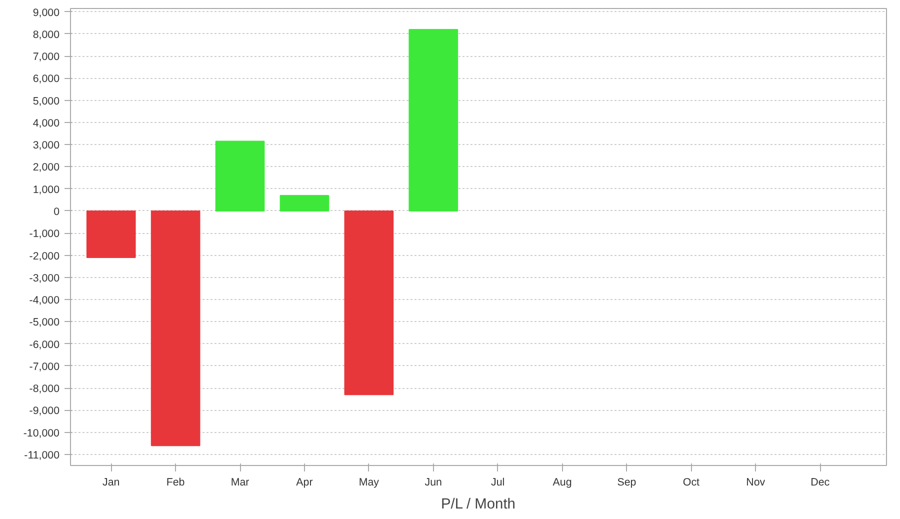  What do you see at coordinates (478, 504) in the screenshot?
I see `x-axis-title: P/L / Month` at bounding box center [478, 504].